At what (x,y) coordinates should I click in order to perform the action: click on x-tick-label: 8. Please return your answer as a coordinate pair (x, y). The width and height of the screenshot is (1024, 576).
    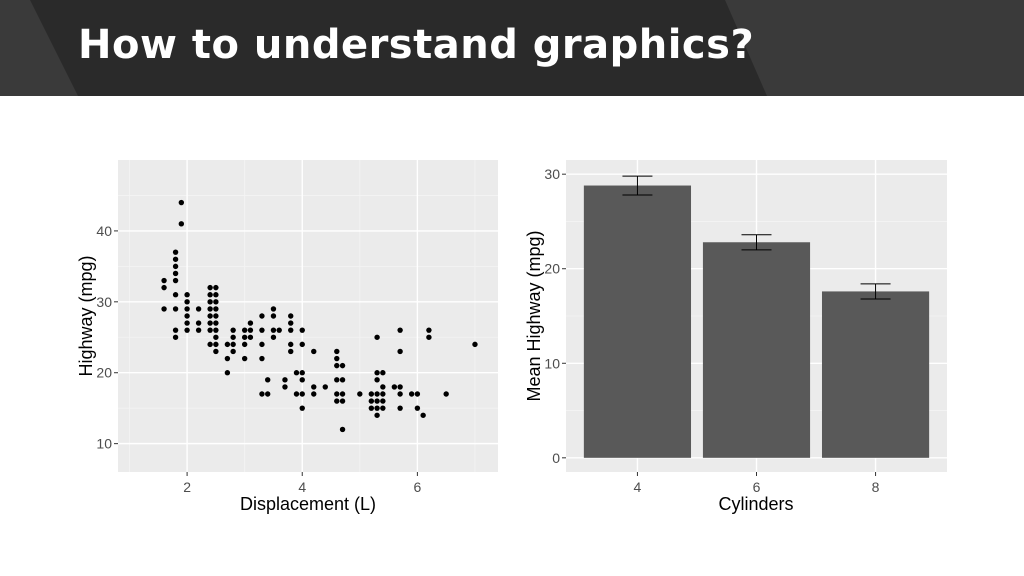
    Looking at the image, I should click on (876, 487).